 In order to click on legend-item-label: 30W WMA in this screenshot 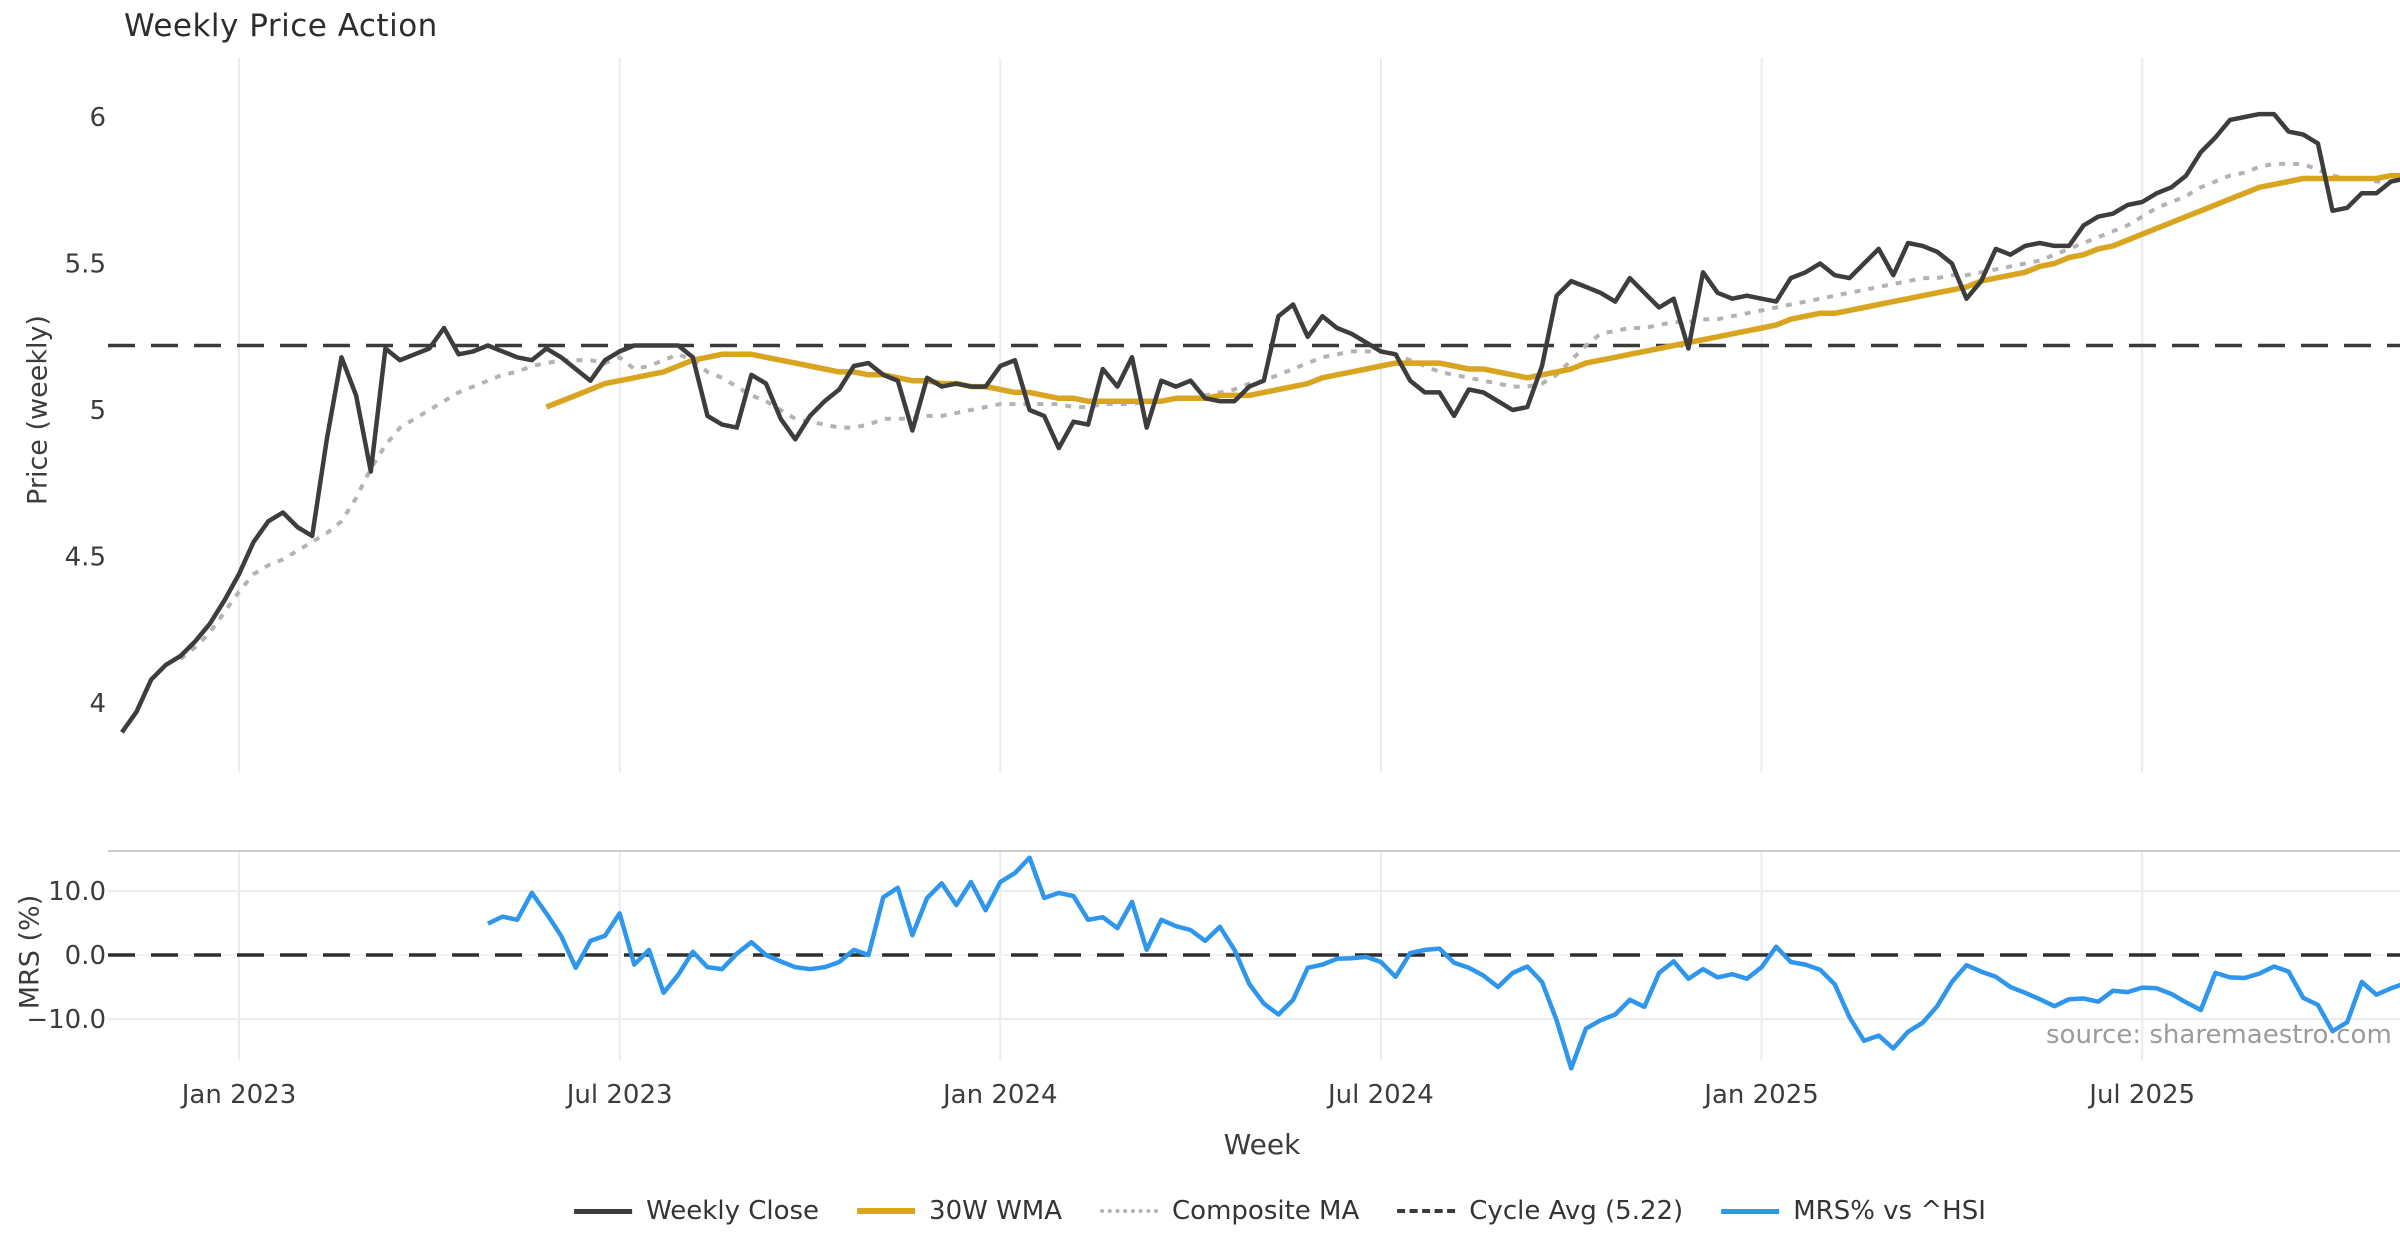, I will do `click(996, 1211)`.